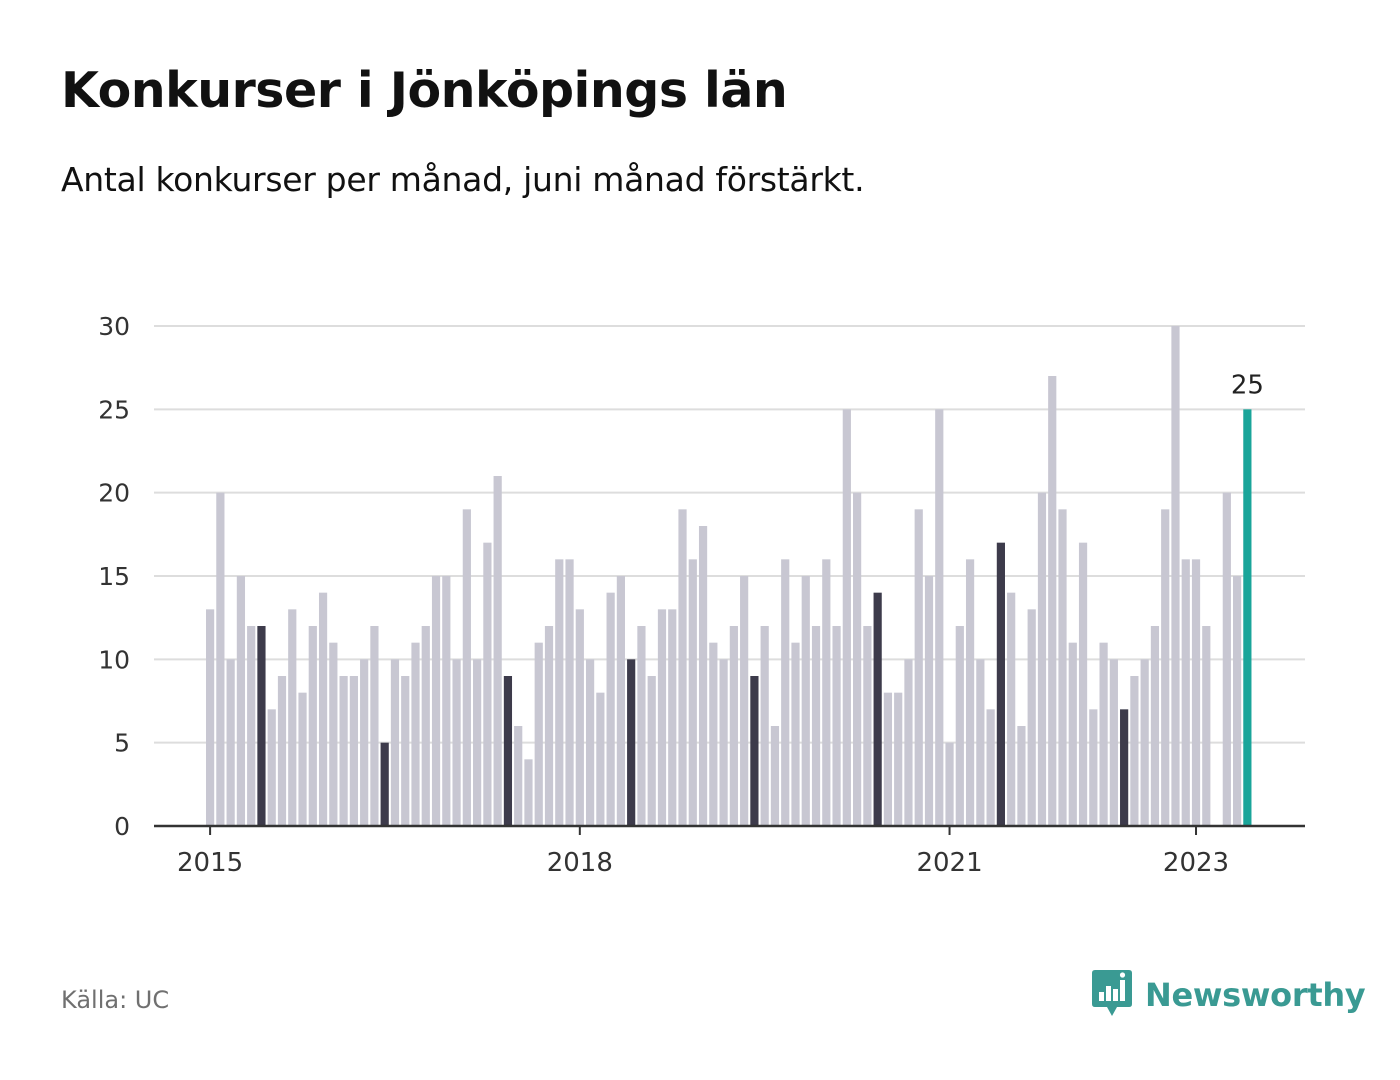 The width and height of the screenshot is (1400, 1080). I want to click on y-tick-label: 0, so click(122, 826).